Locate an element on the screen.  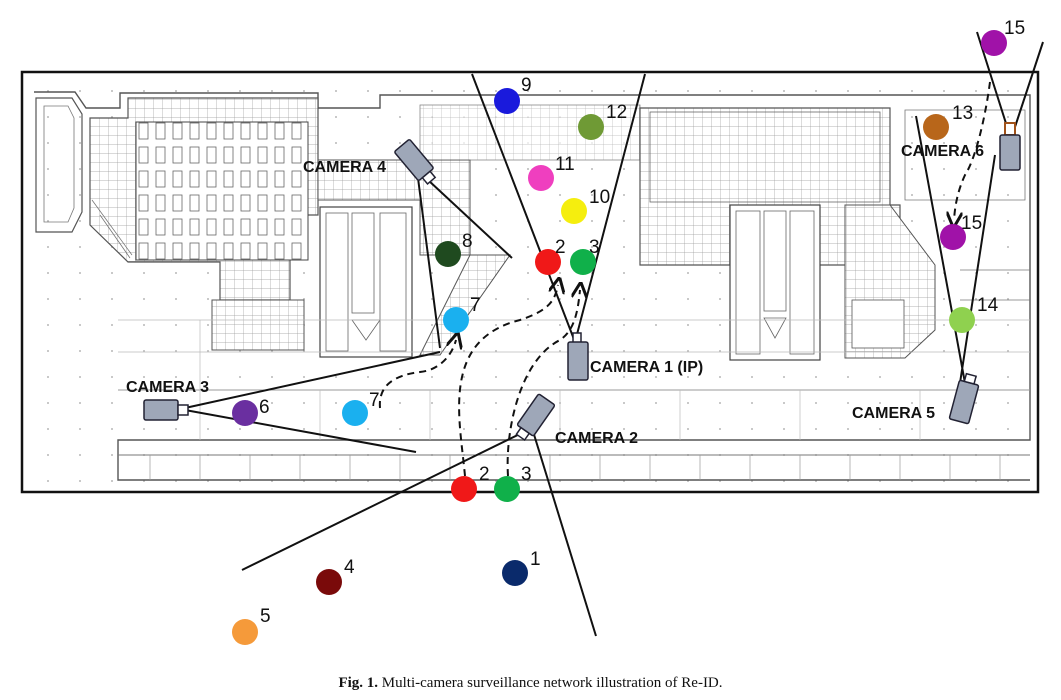
camera-4-fov is located at coordinates (465, 263).